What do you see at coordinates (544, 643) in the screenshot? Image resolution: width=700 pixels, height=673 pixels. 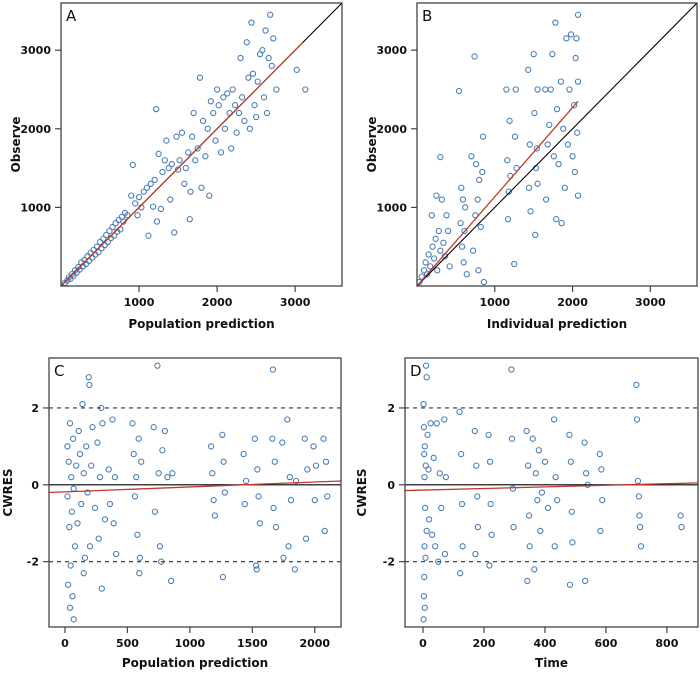 I see `x-tick-label: 400` at bounding box center [544, 643].